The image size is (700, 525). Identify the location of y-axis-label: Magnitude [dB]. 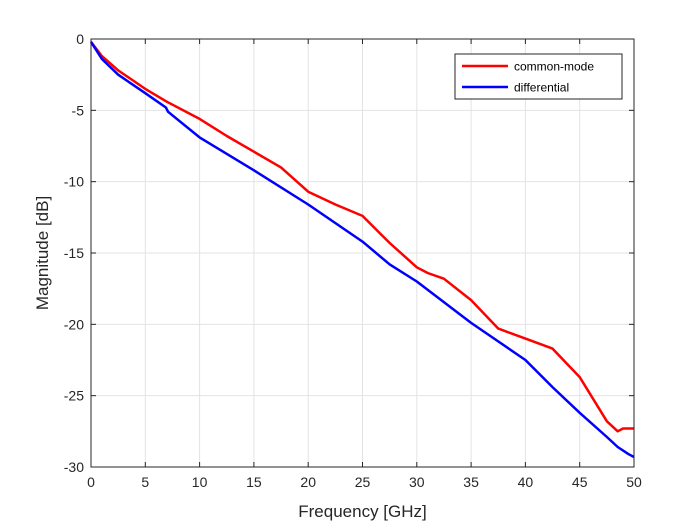
(42, 253).